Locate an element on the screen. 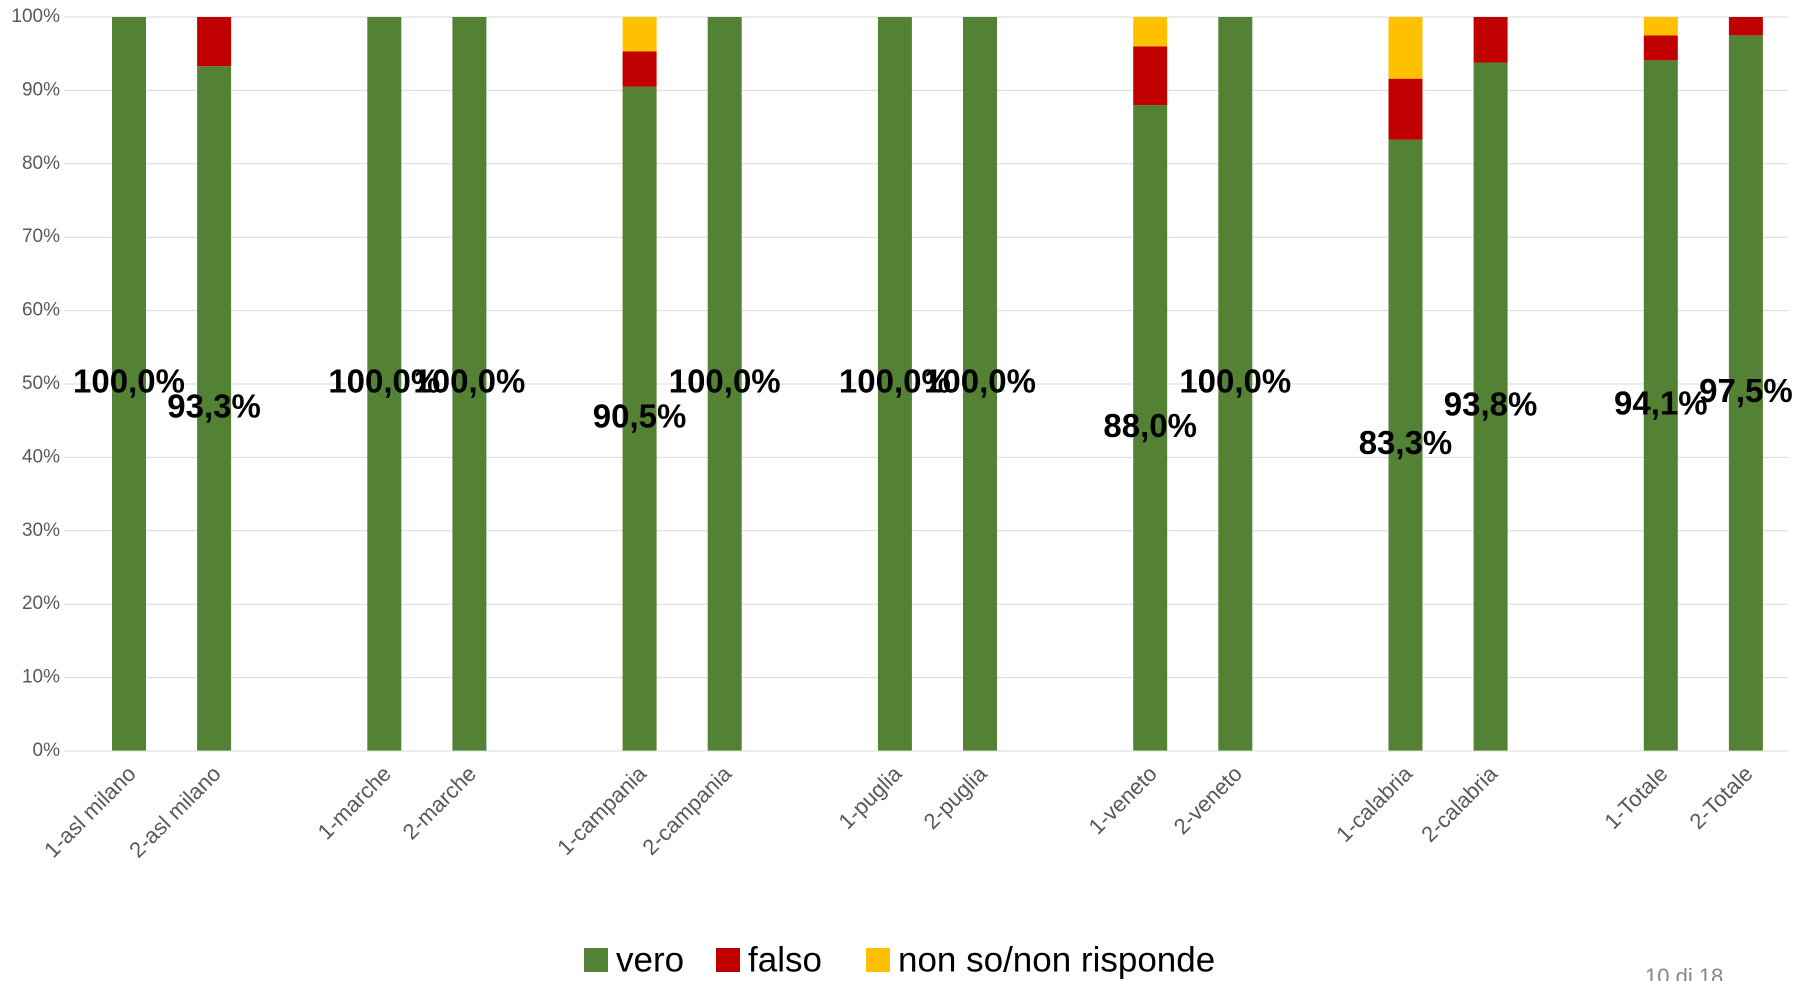  x-tick-label: 2-campania is located at coordinates (687, 810).